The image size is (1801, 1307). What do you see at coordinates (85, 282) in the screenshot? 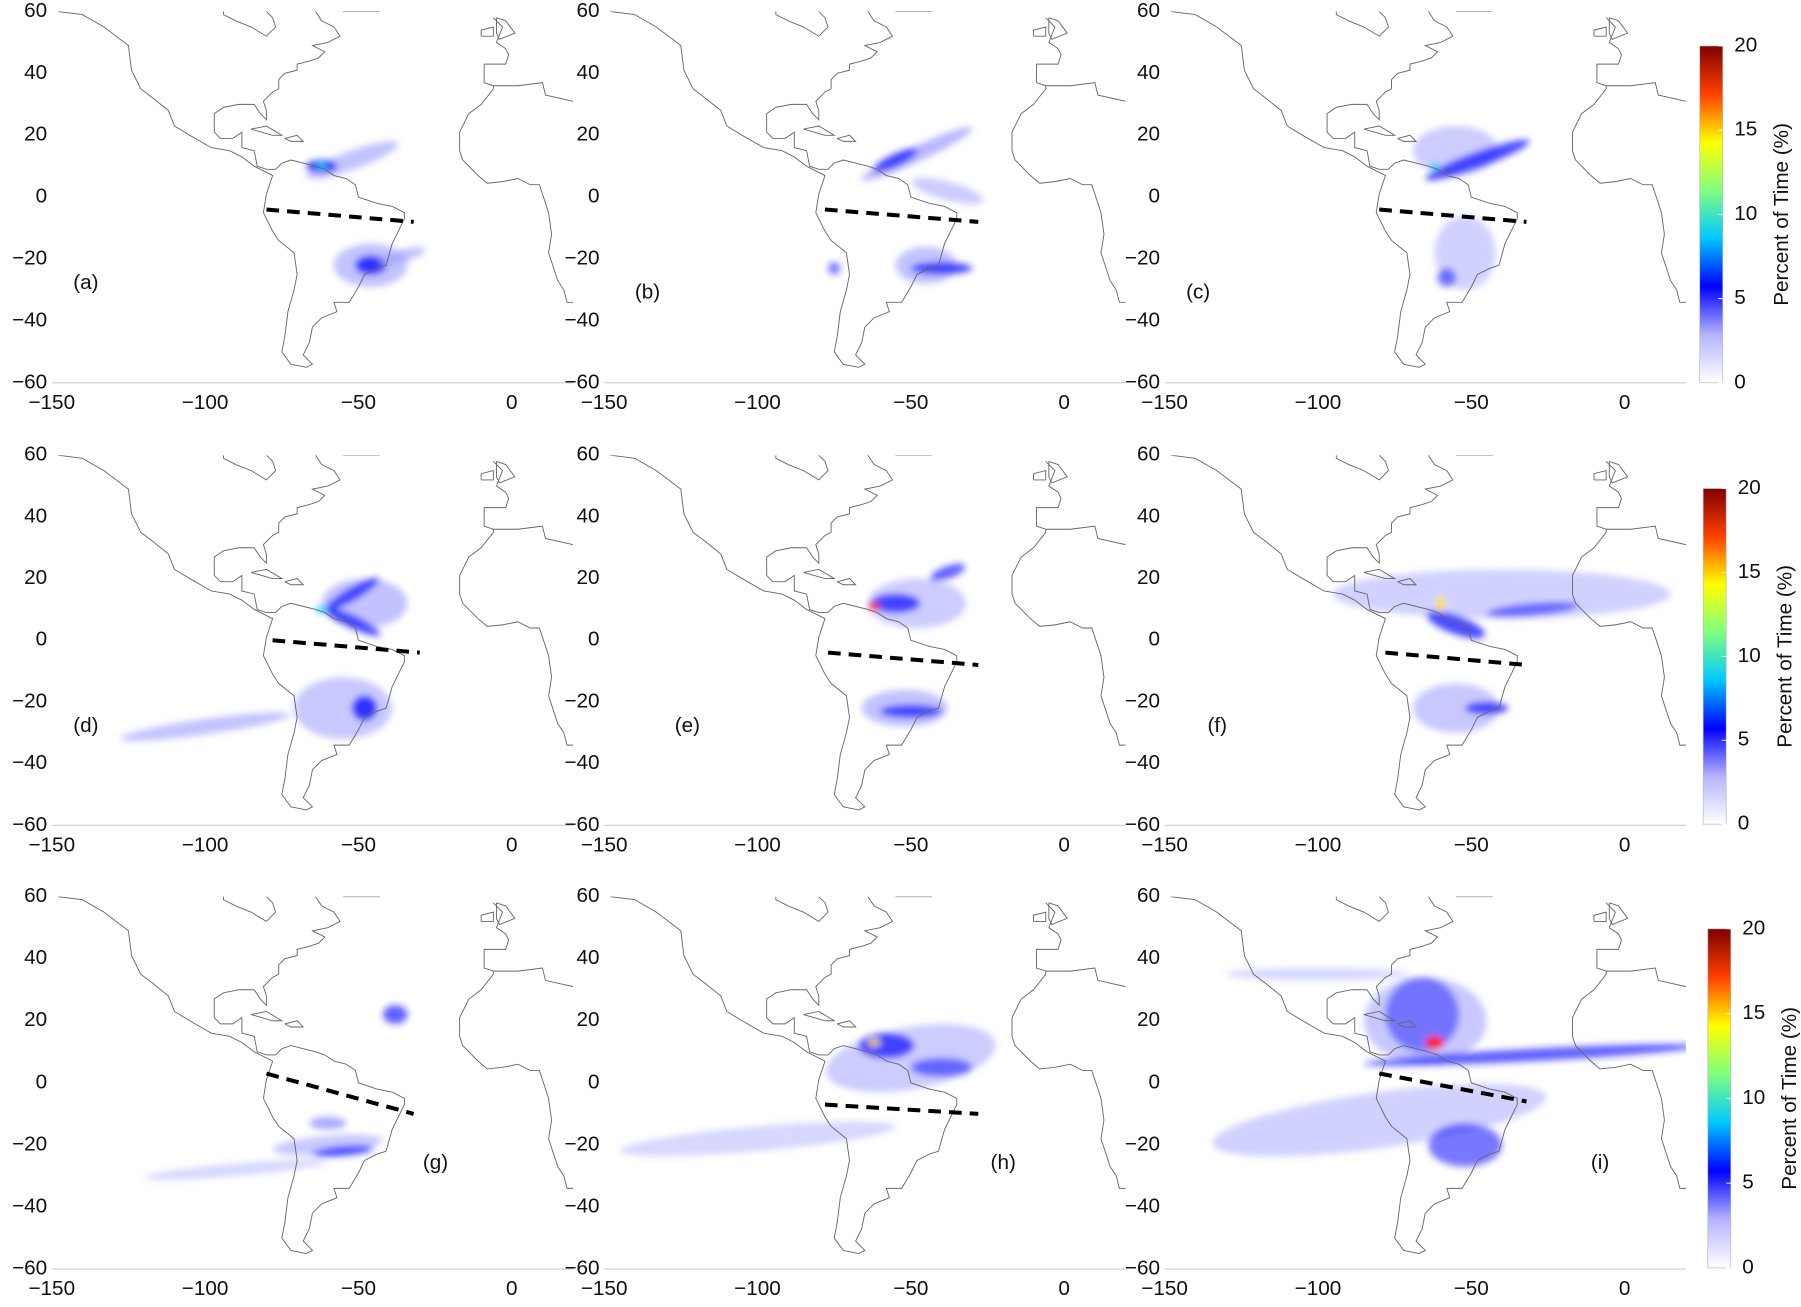
I see `panel-label: (a)` at bounding box center [85, 282].